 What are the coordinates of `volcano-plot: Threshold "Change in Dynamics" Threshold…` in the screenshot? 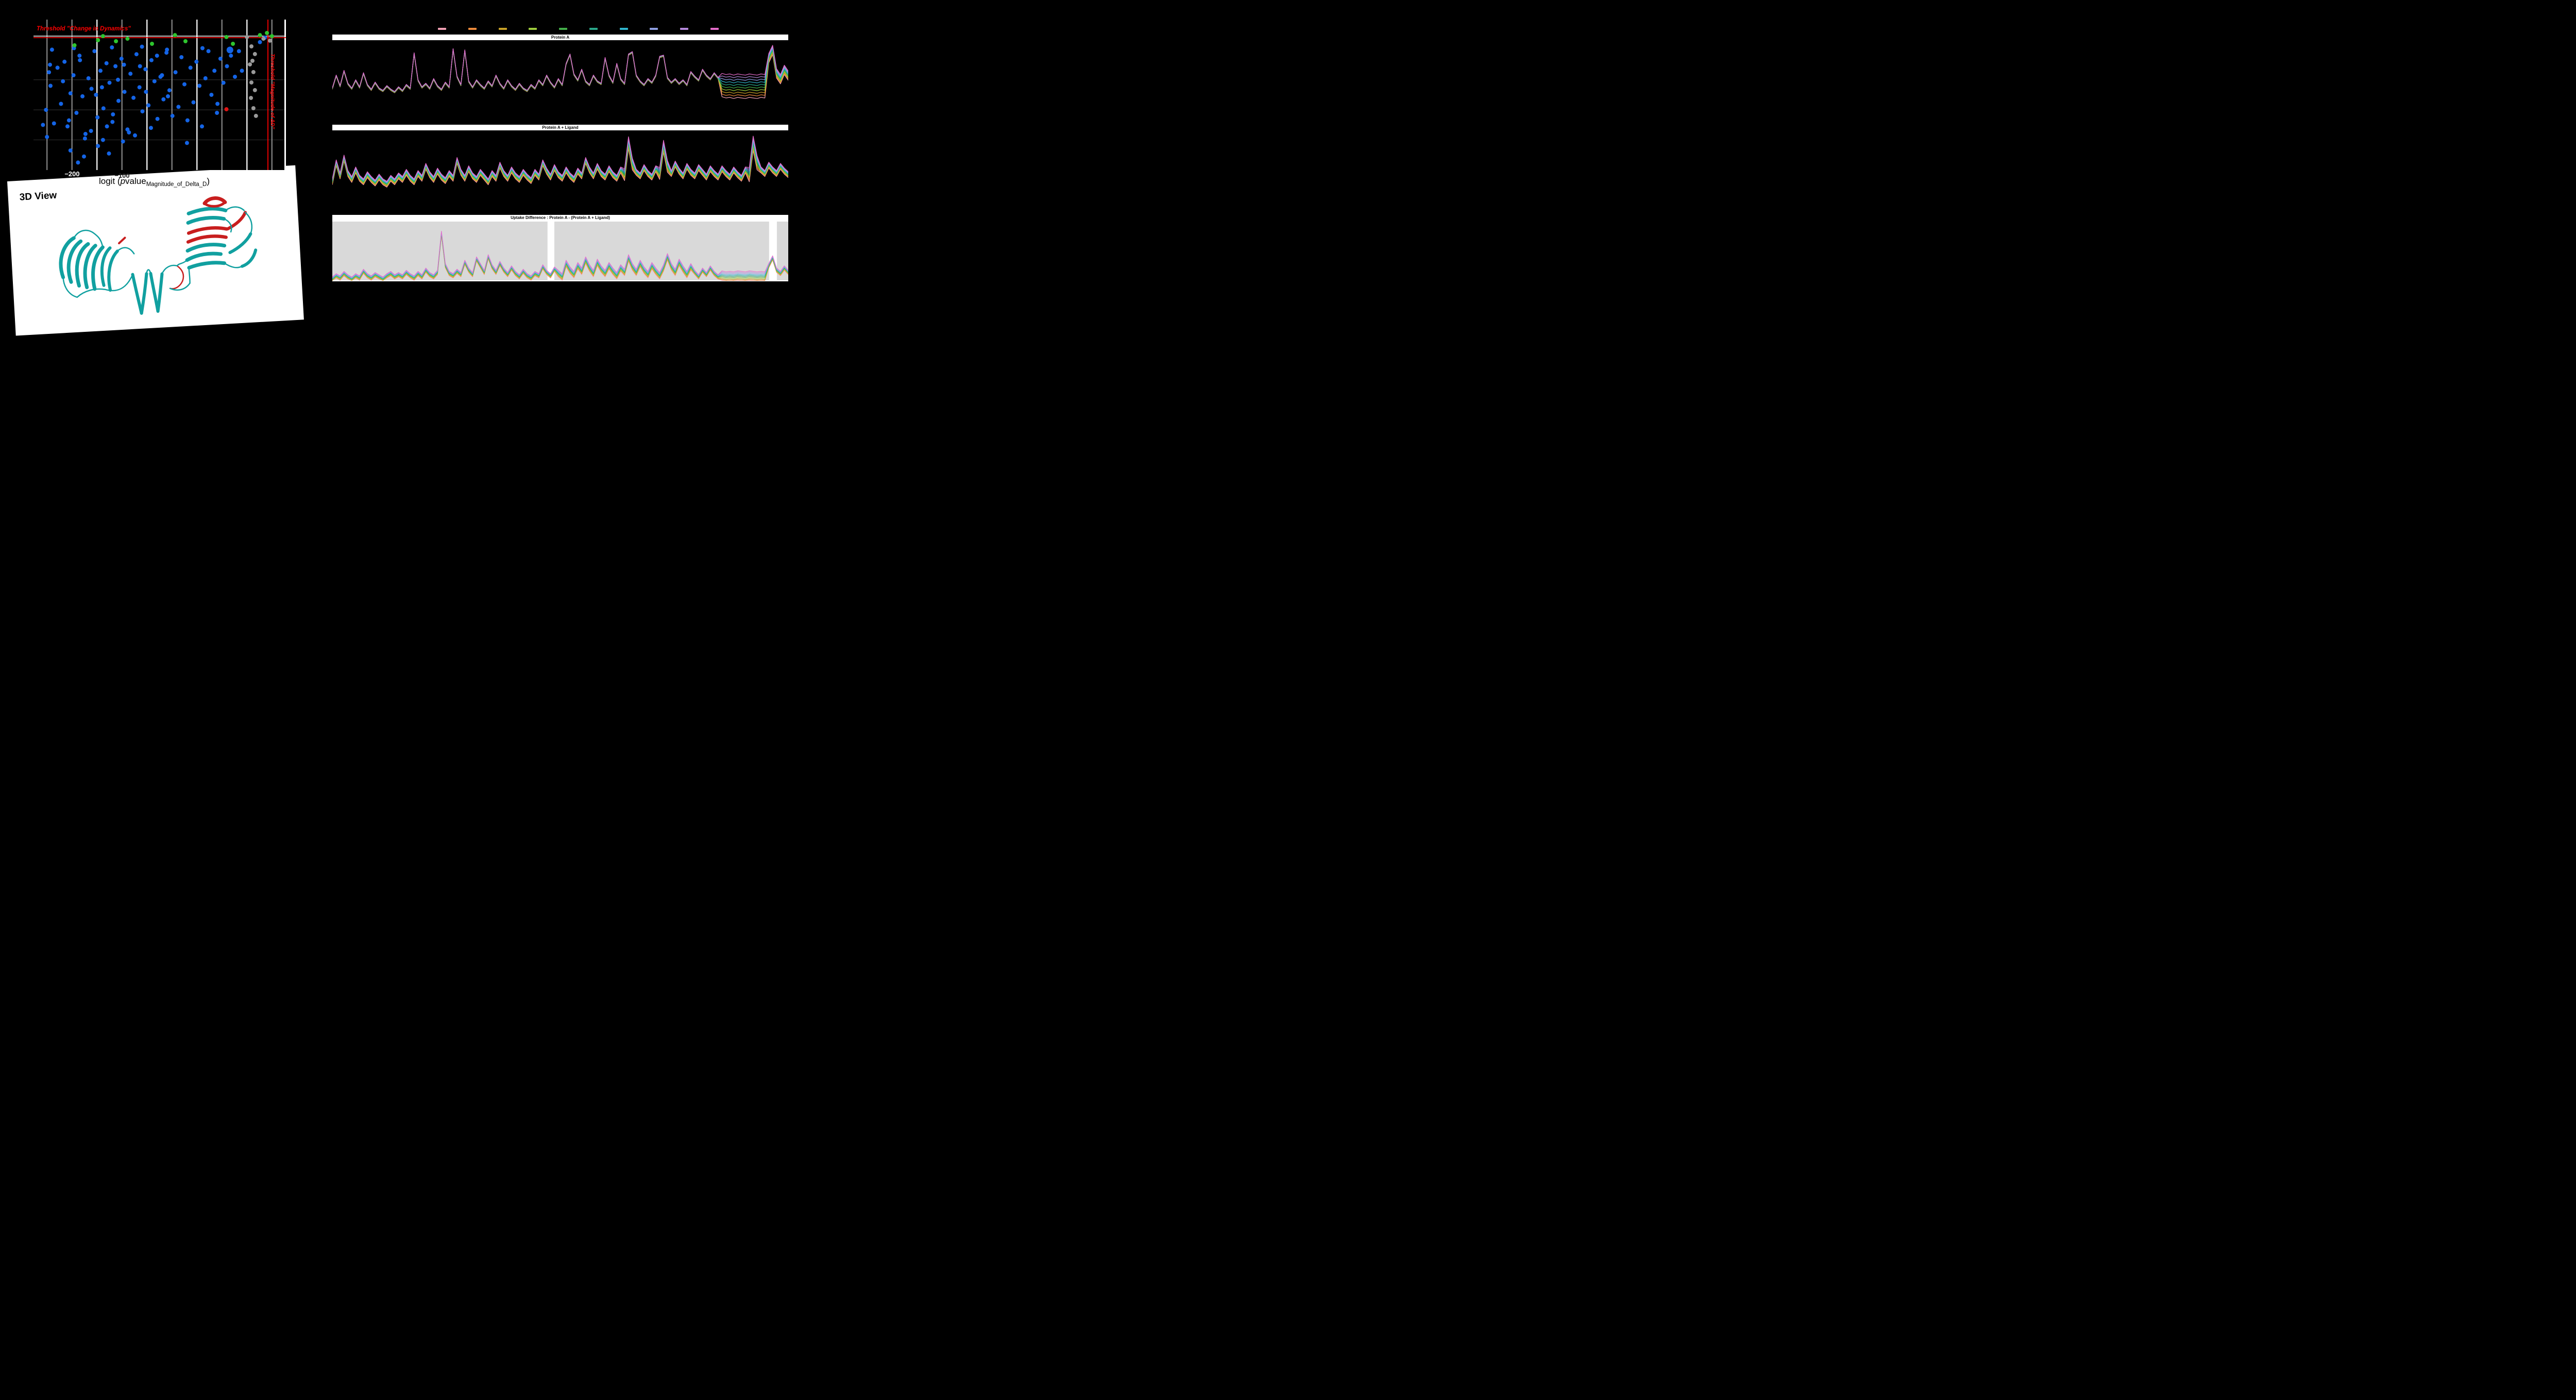 It's located at (159, 95).